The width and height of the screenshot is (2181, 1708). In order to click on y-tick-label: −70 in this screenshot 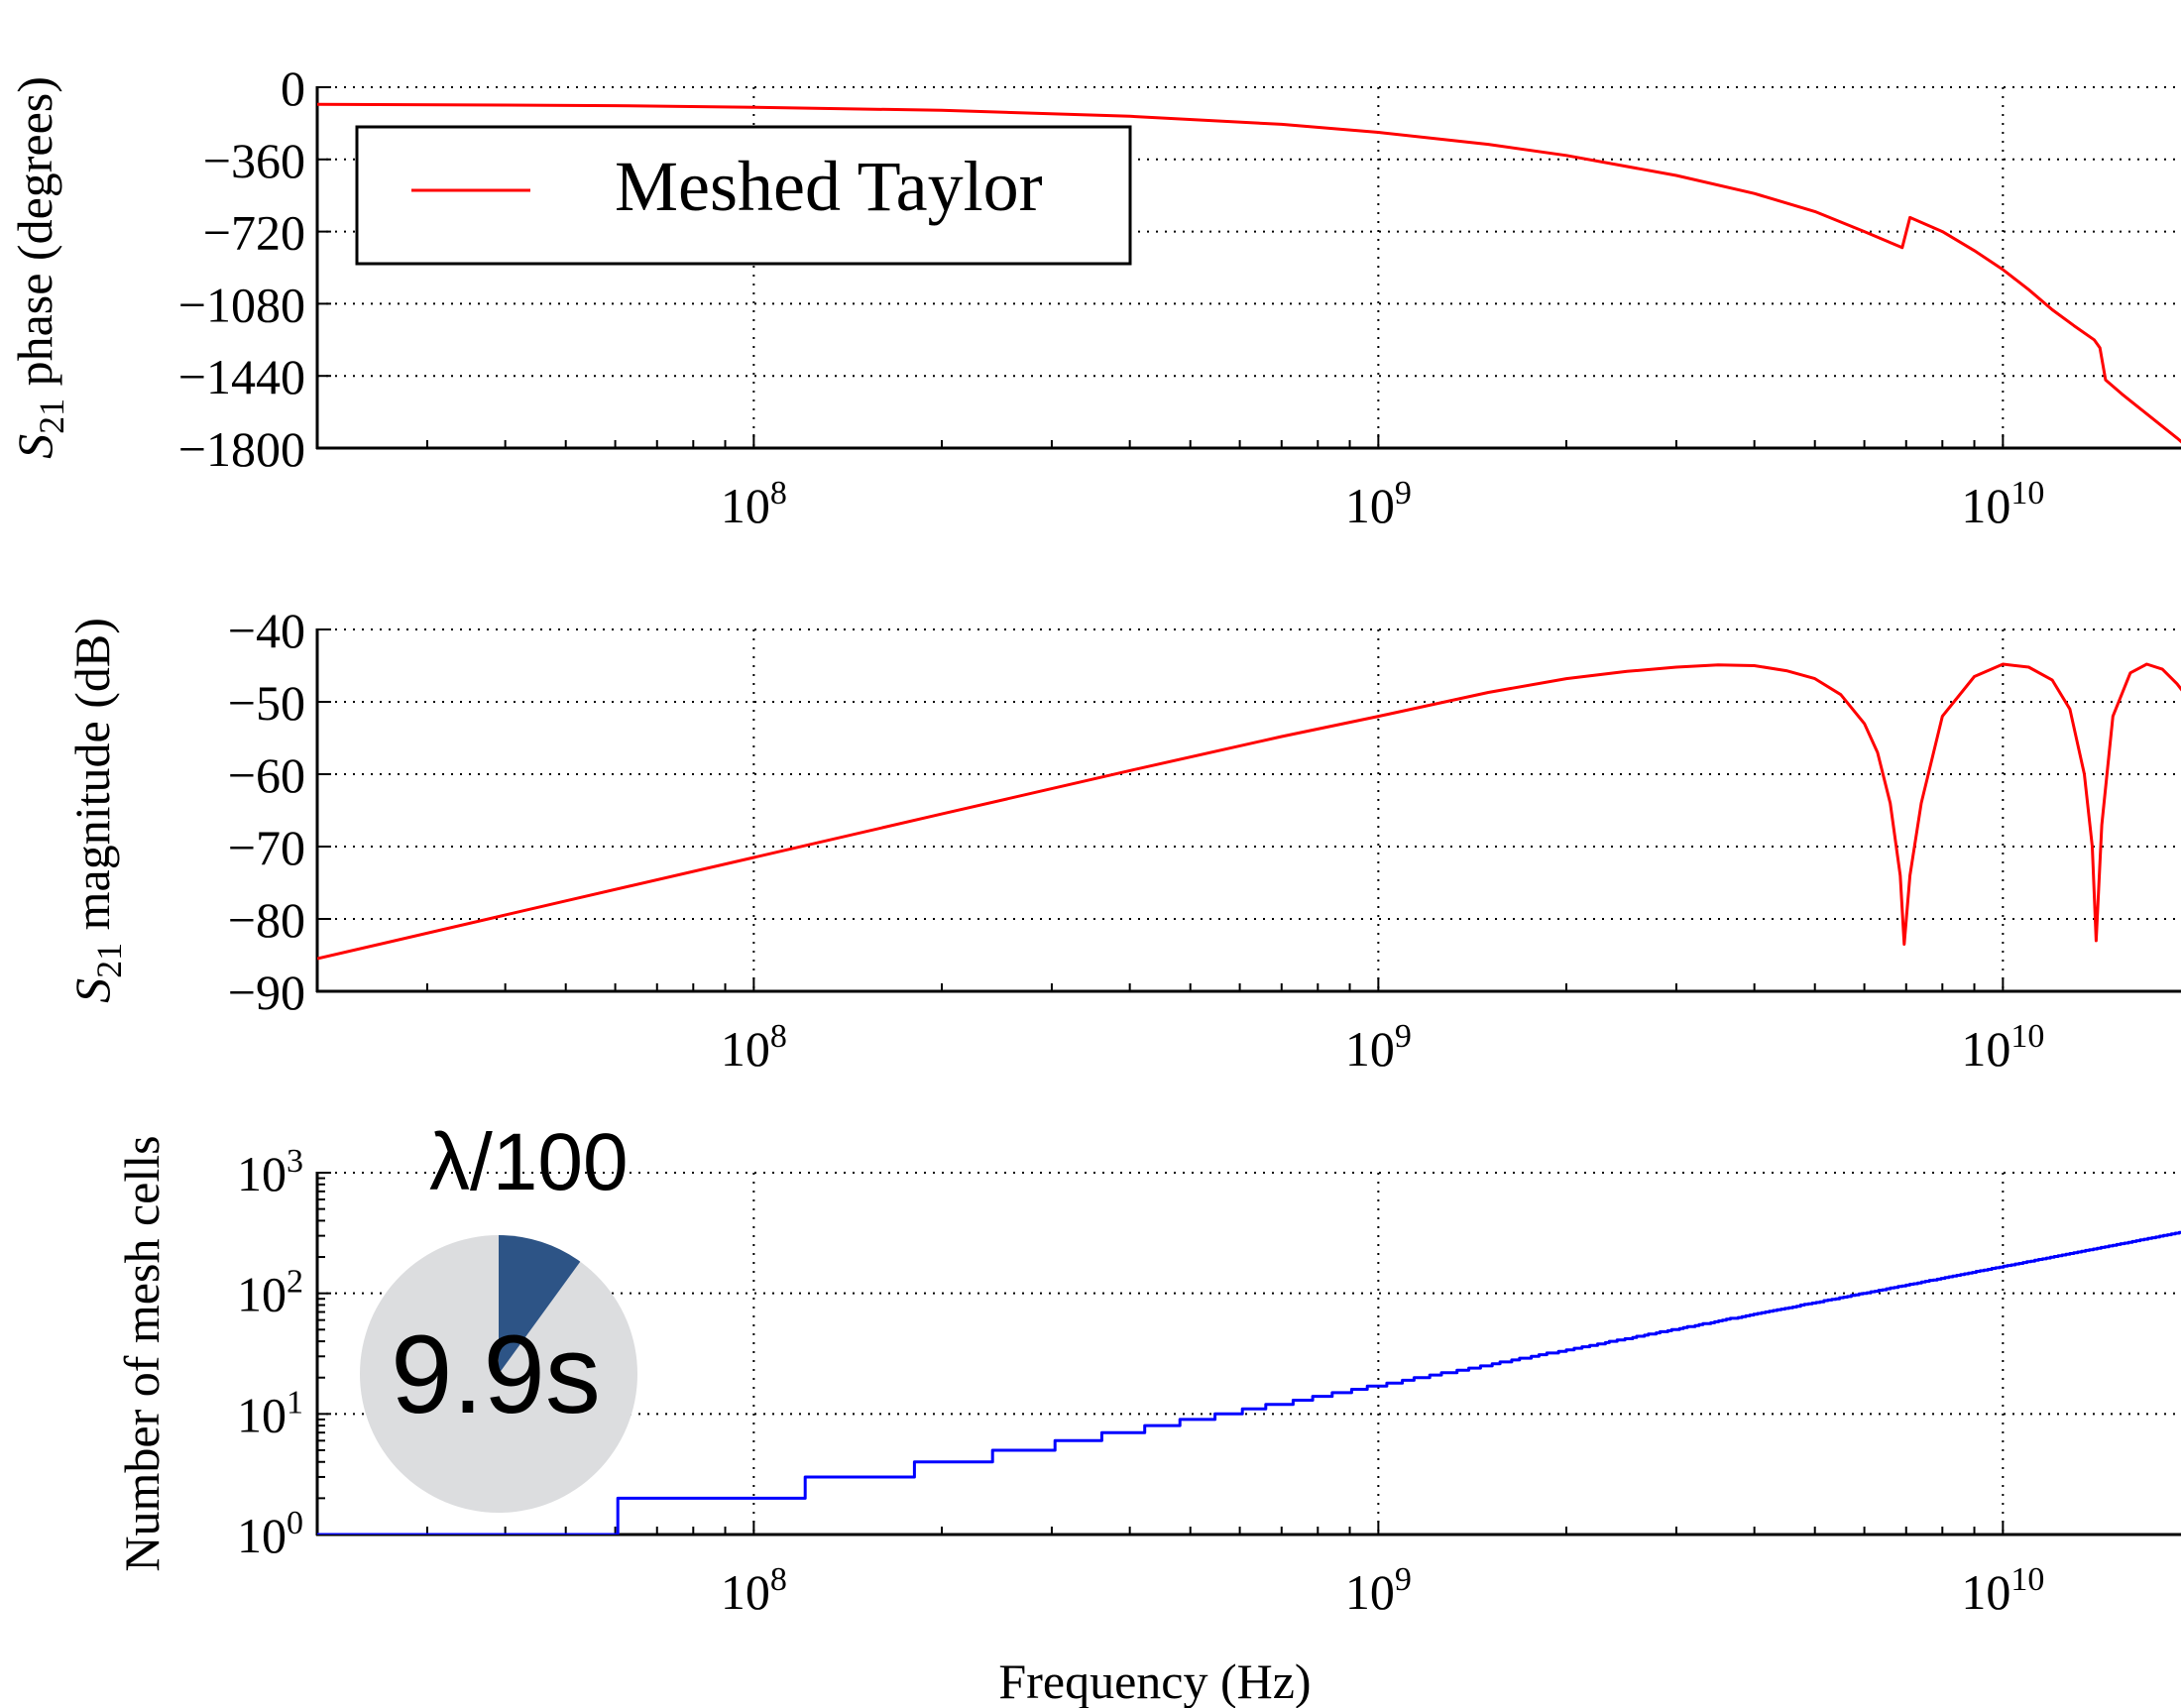, I will do `click(266, 847)`.